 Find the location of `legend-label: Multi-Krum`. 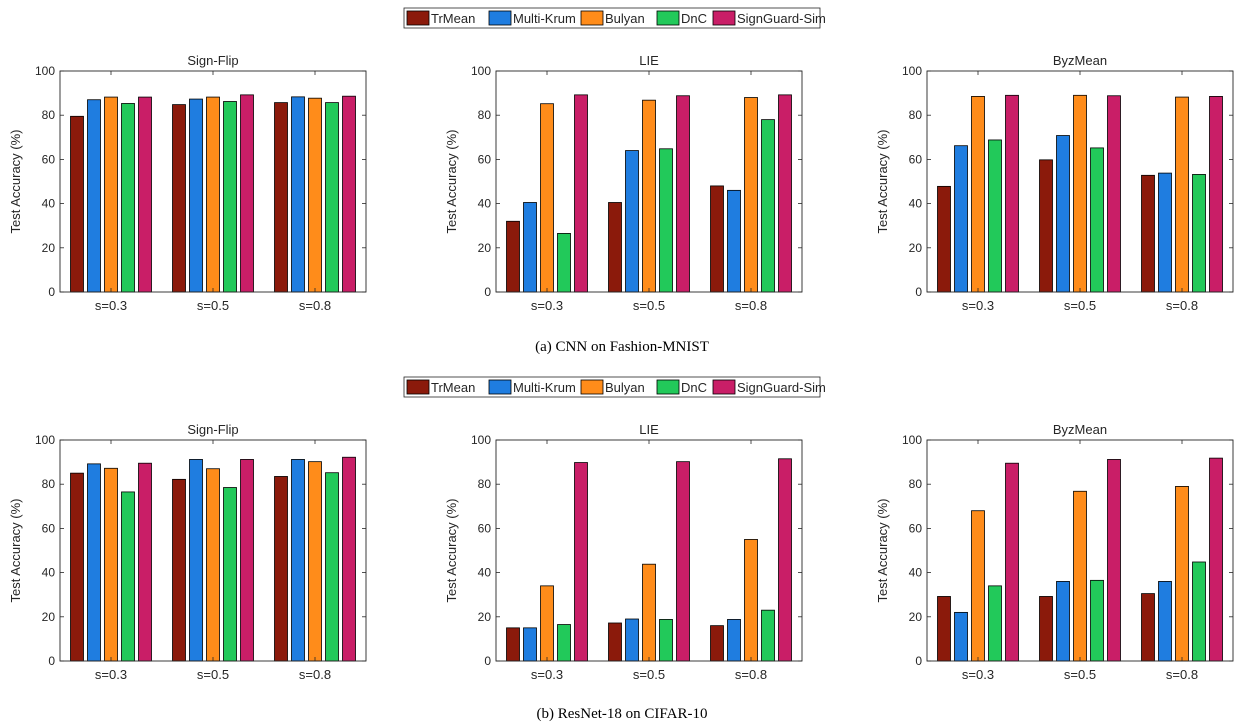

legend-label: Multi-Krum is located at coordinates (544, 18).